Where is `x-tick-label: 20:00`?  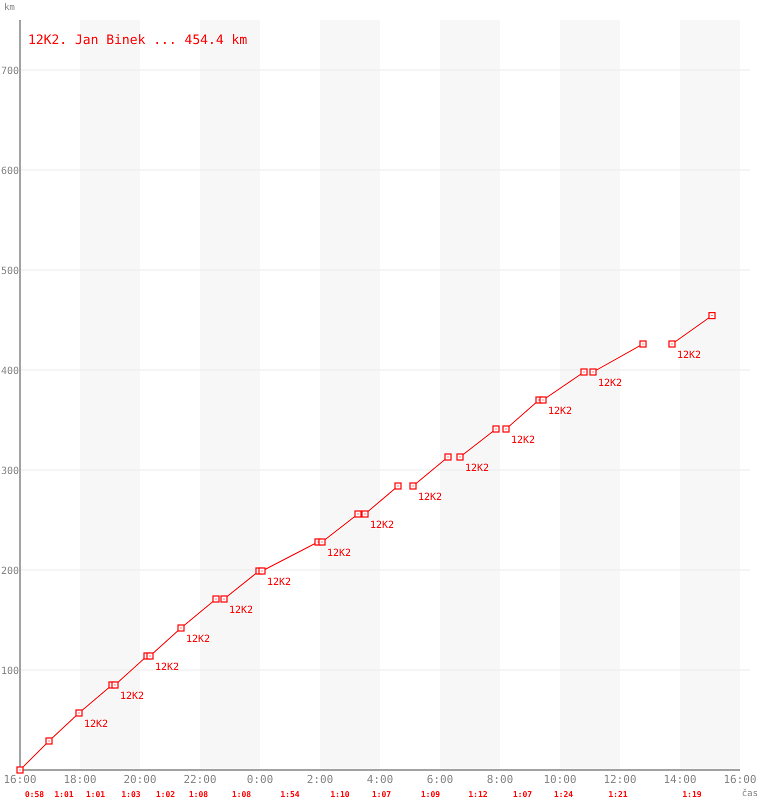 x-tick-label: 20:00 is located at coordinates (140, 779).